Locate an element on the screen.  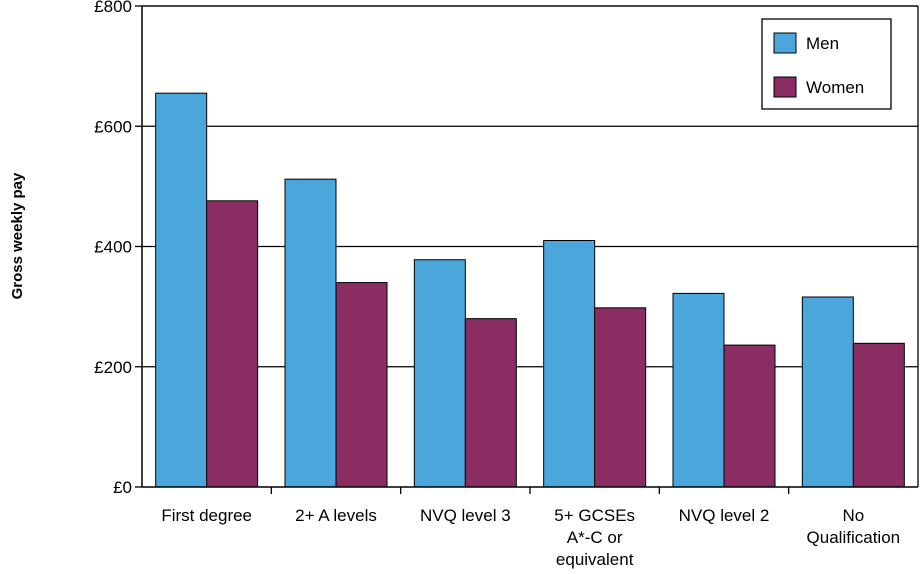
y-tick-label: £400 is located at coordinates (113, 247).